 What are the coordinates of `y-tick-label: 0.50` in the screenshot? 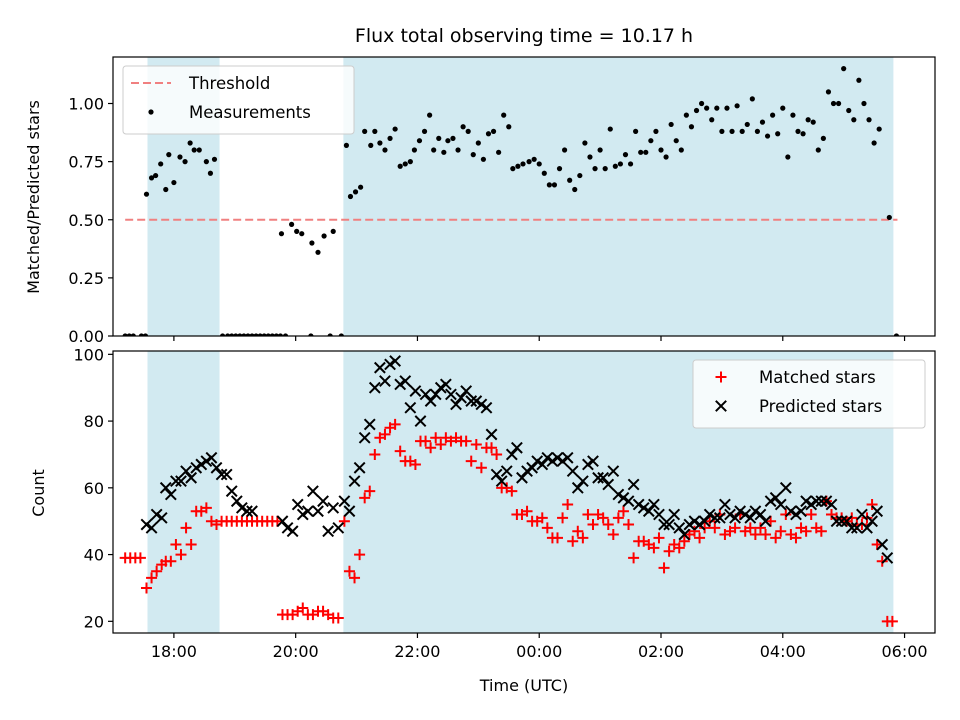 It's located at (86, 220).